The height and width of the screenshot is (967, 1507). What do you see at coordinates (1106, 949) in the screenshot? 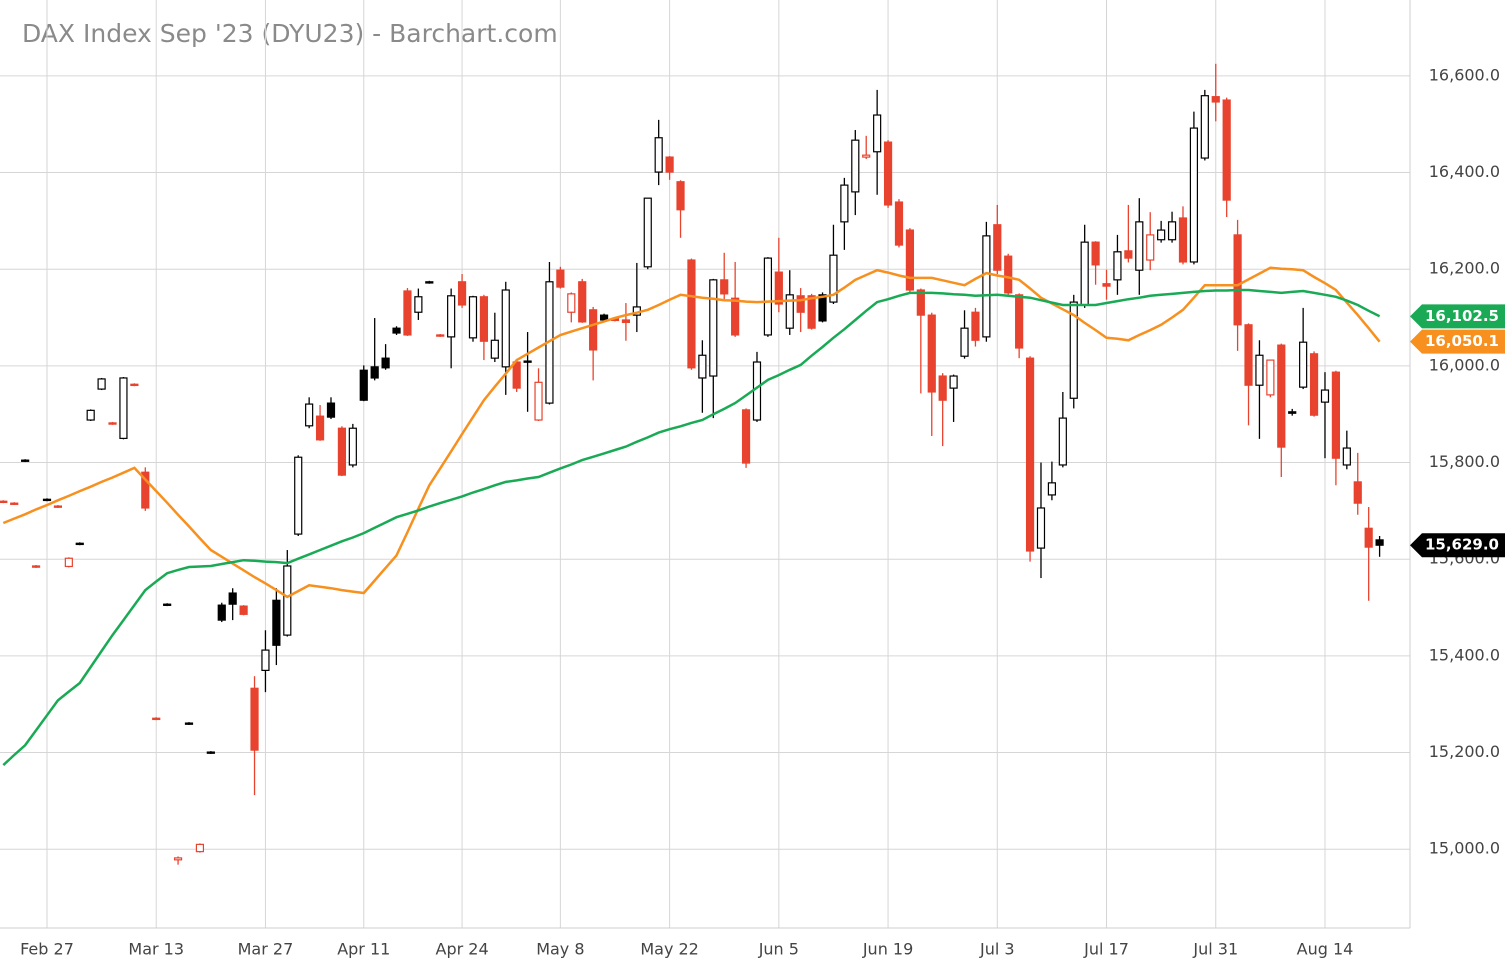
I see `x-tick-label: Jul 17` at bounding box center [1106, 949].